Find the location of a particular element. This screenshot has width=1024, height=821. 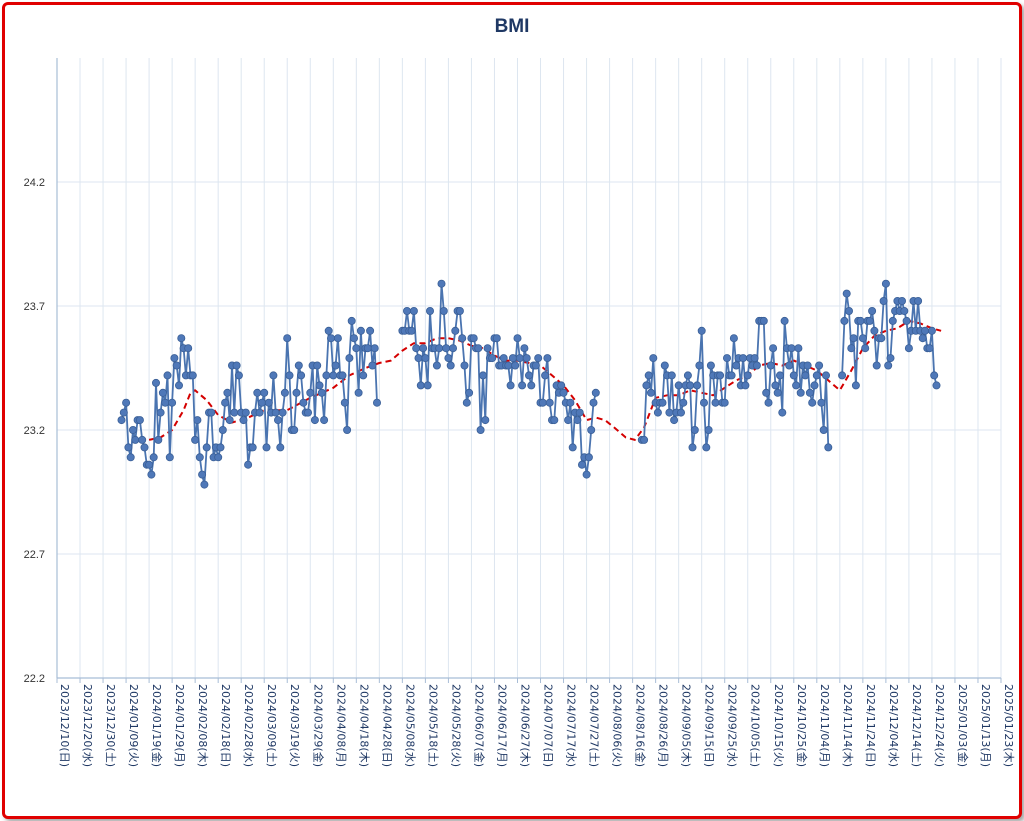

x-tick-label: 2025/01/03(金) is located at coordinates (963, 725).